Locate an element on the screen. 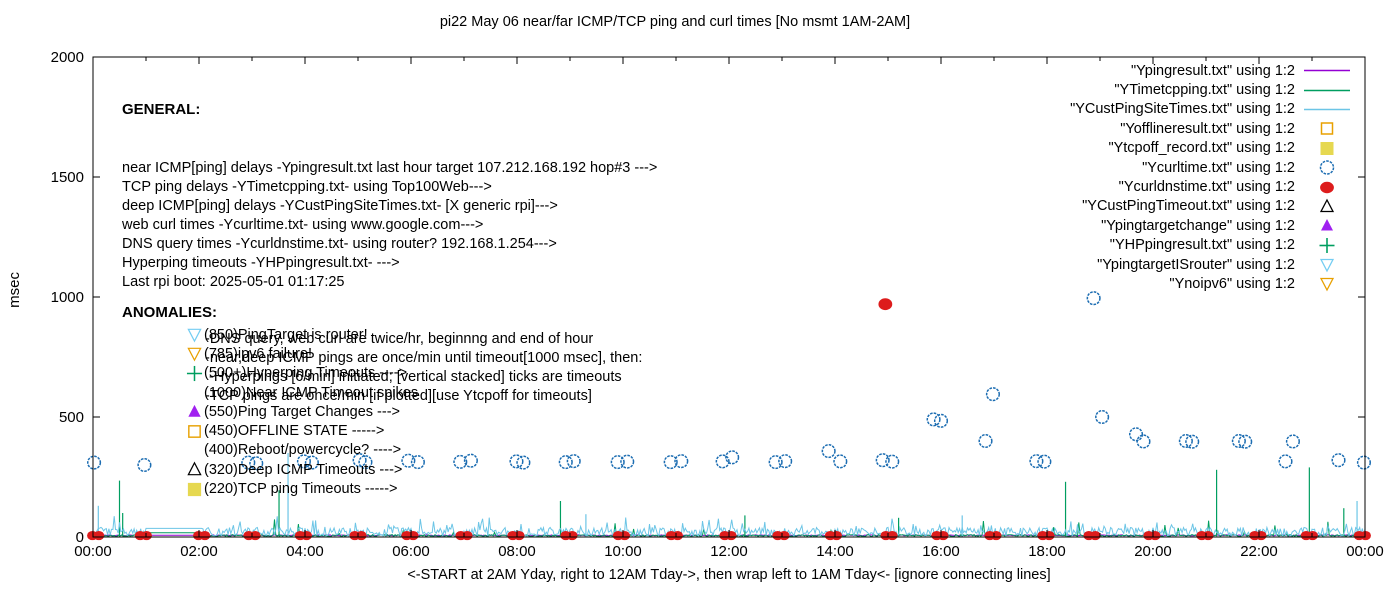 The height and width of the screenshot is (600, 1400). anomaly-label: (850)PingTarget is router! is located at coordinates (286, 334).